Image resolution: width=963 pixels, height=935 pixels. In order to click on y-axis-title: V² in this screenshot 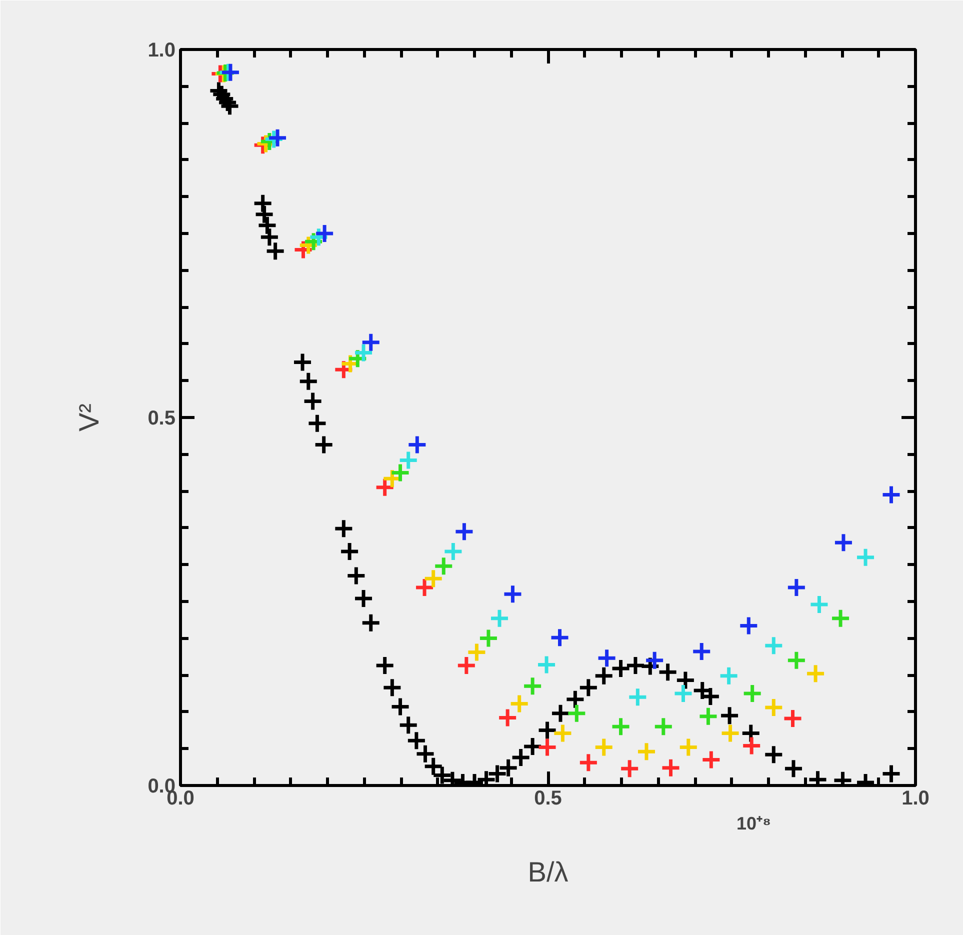, I will do `click(89, 418)`.